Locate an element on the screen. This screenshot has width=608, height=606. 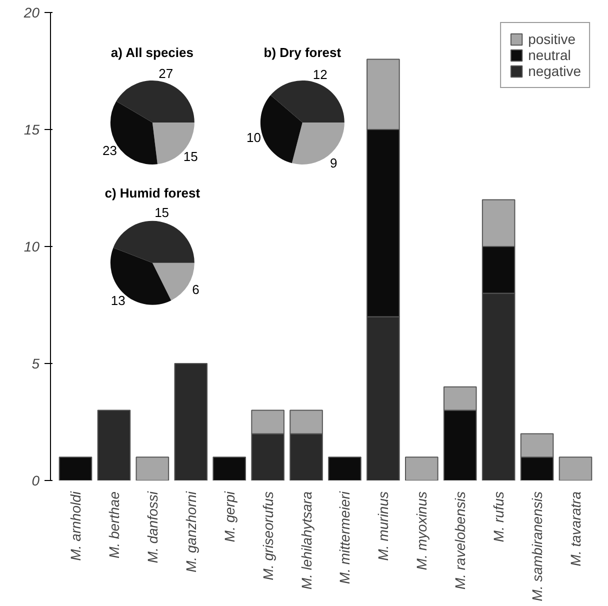
y-tick-label: 0 is located at coordinates (36, 480).